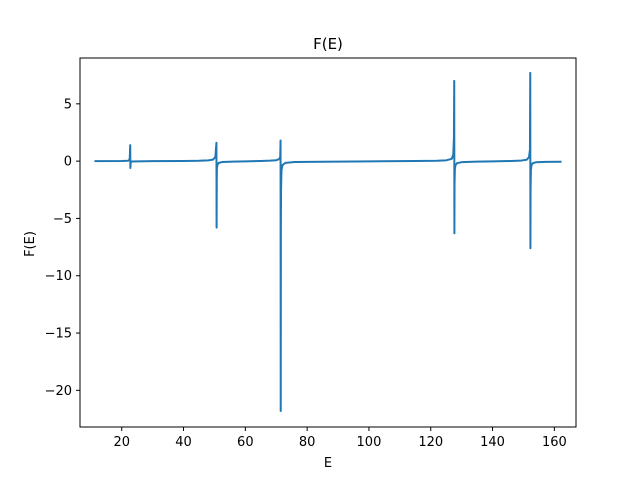 The width and height of the screenshot is (640, 480). Describe the element at coordinates (30, 244) in the screenshot. I see `y-axis-label: F(E)` at that location.